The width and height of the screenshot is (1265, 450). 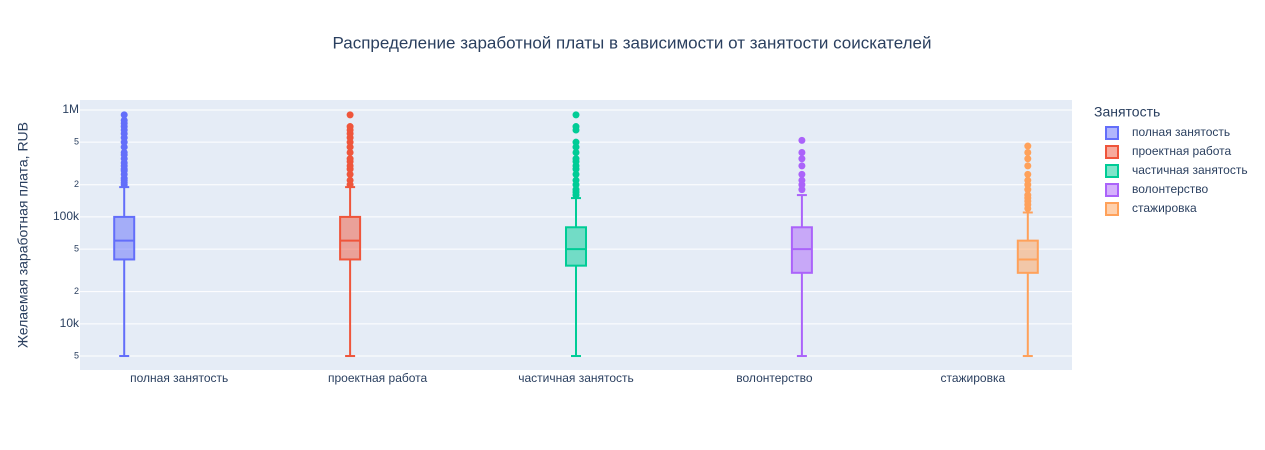 What do you see at coordinates (70, 323) in the screenshot?
I see `y-tick-label: 10k` at bounding box center [70, 323].